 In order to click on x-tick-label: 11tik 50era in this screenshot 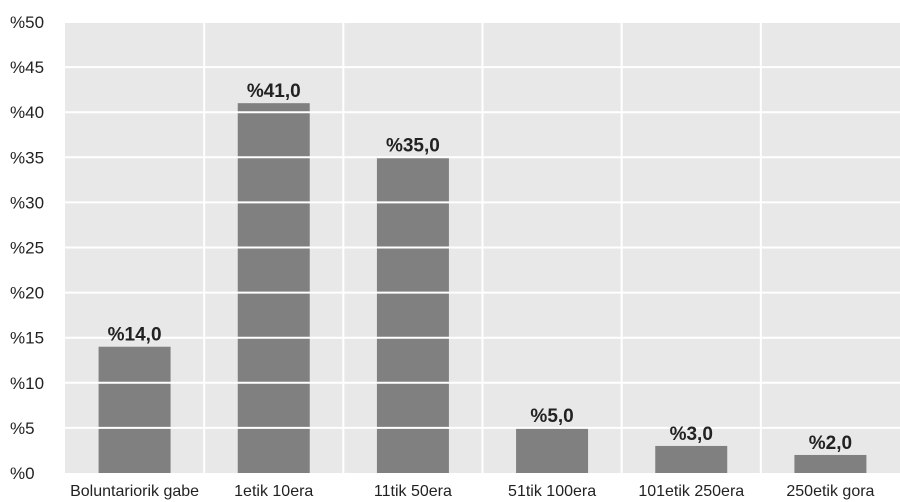, I will do `click(413, 491)`.